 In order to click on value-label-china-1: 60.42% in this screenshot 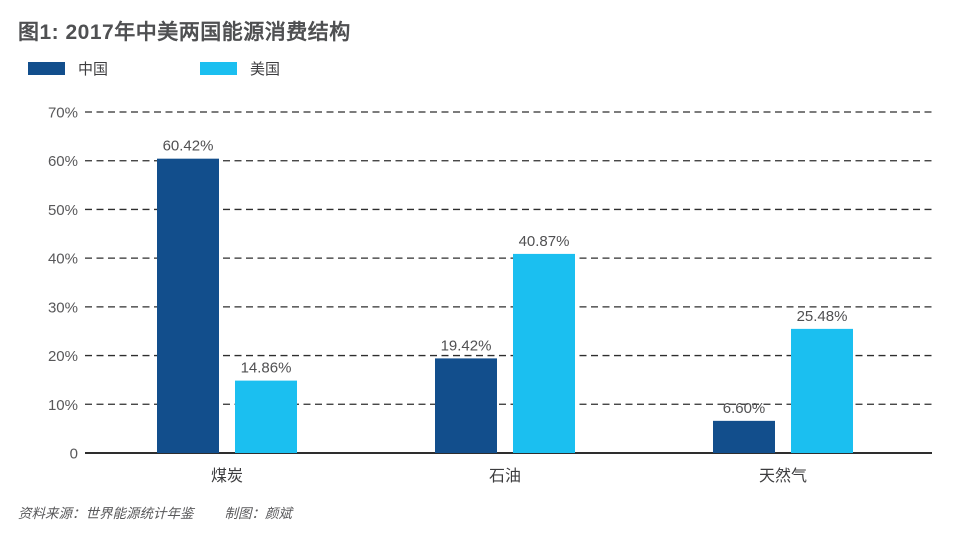, I will do `click(188, 146)`.